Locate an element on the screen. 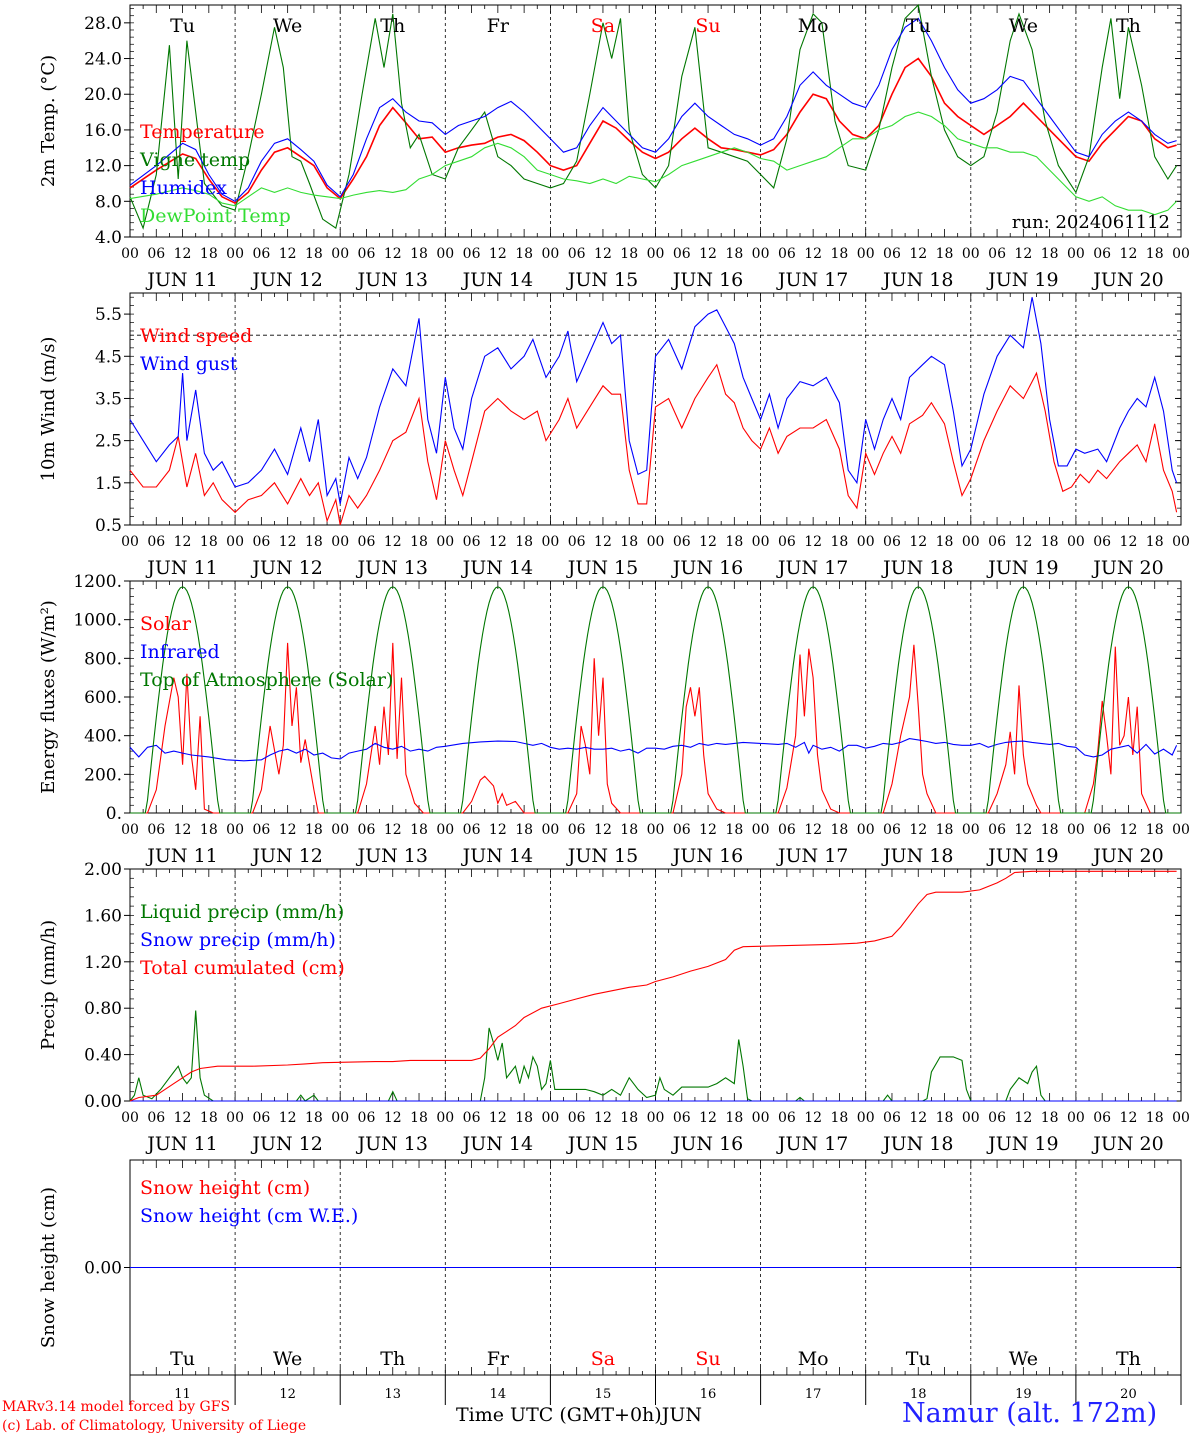 This screenshot has width=1194, height=1440. y-tick-label: 20.0 is located at coordinates (103, 95).